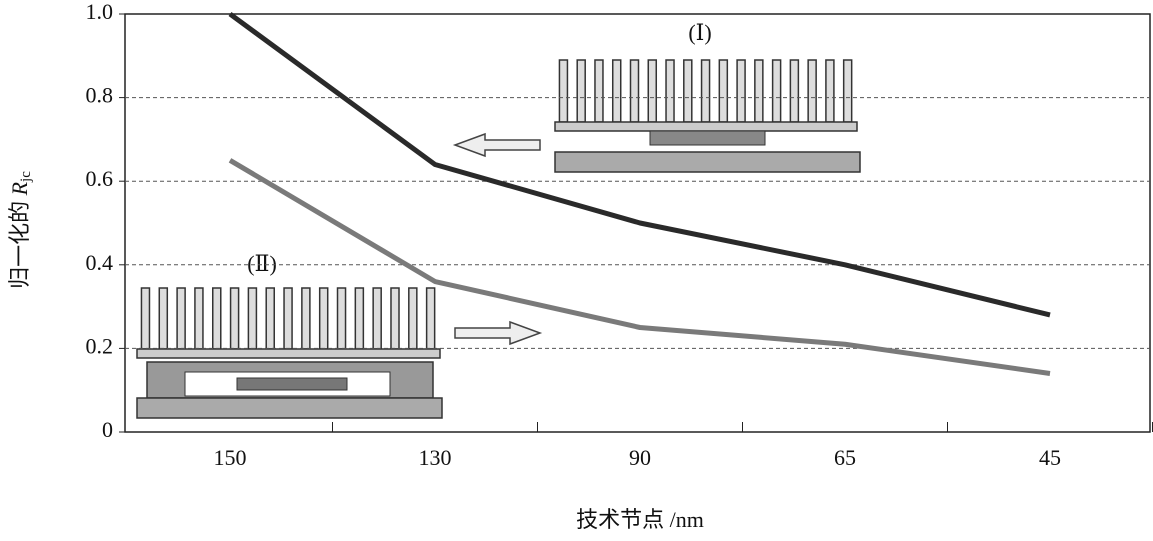 Image resolution: width=1153 pixels, height=541 pixels. I want to click on y-tick-label: 0.2, so click(100, 345).